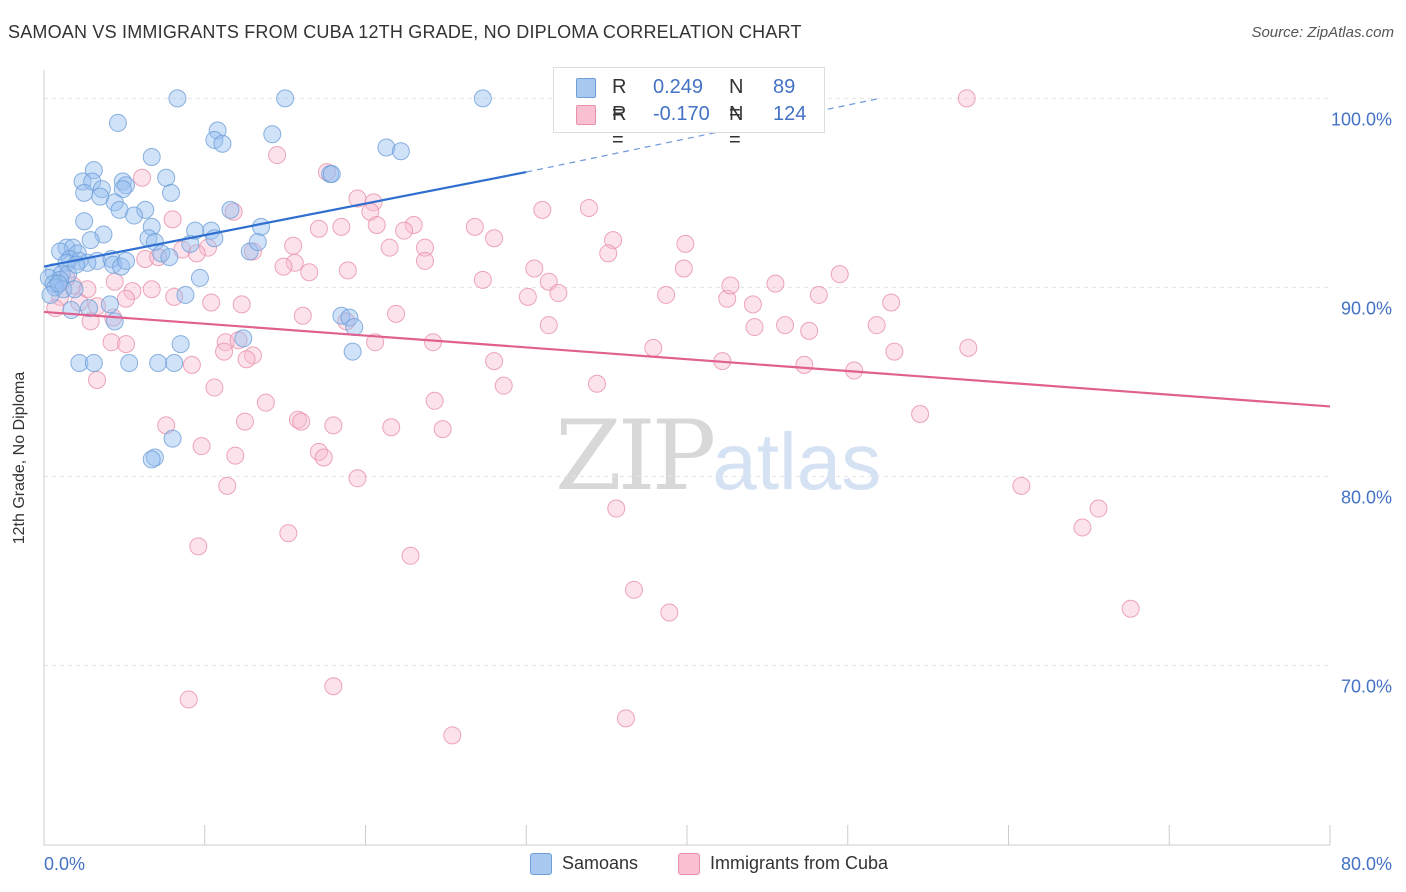  I want to click on bottom-legend-cuba: Immigrants from Cuba, so click(783, 863).